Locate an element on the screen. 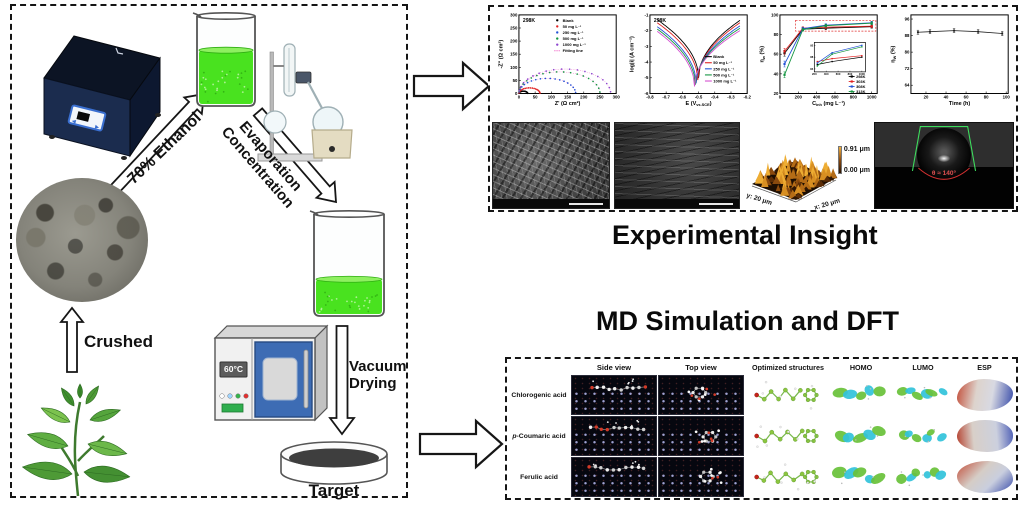  long-term-efficiency-chart: 20 40 60 80 100 64 72 80 88 96 Time (h) ηW (%) is located at coordinates (949, 65).